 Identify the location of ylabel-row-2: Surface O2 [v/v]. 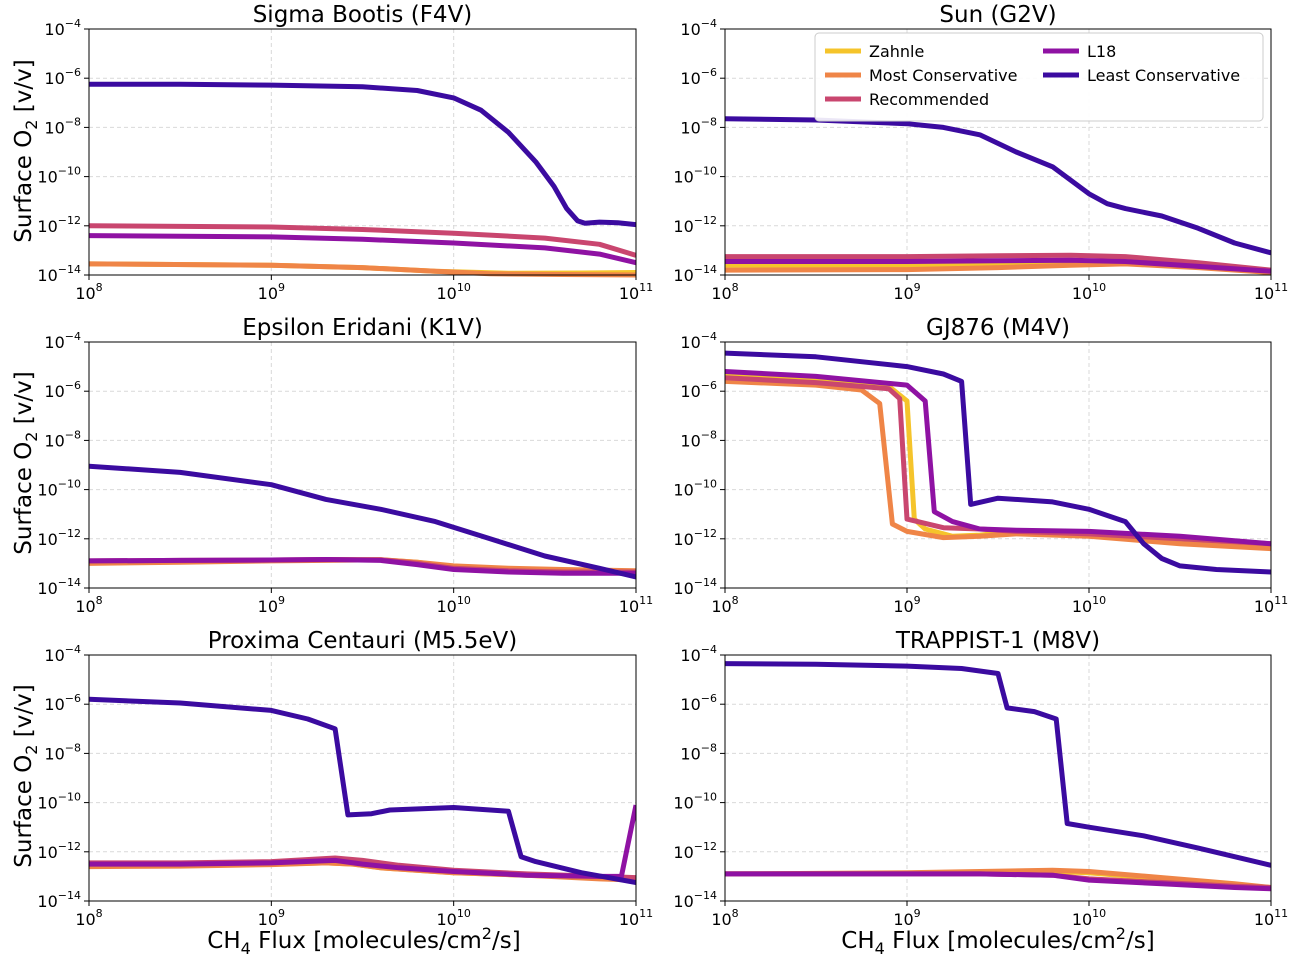
(26, 462).